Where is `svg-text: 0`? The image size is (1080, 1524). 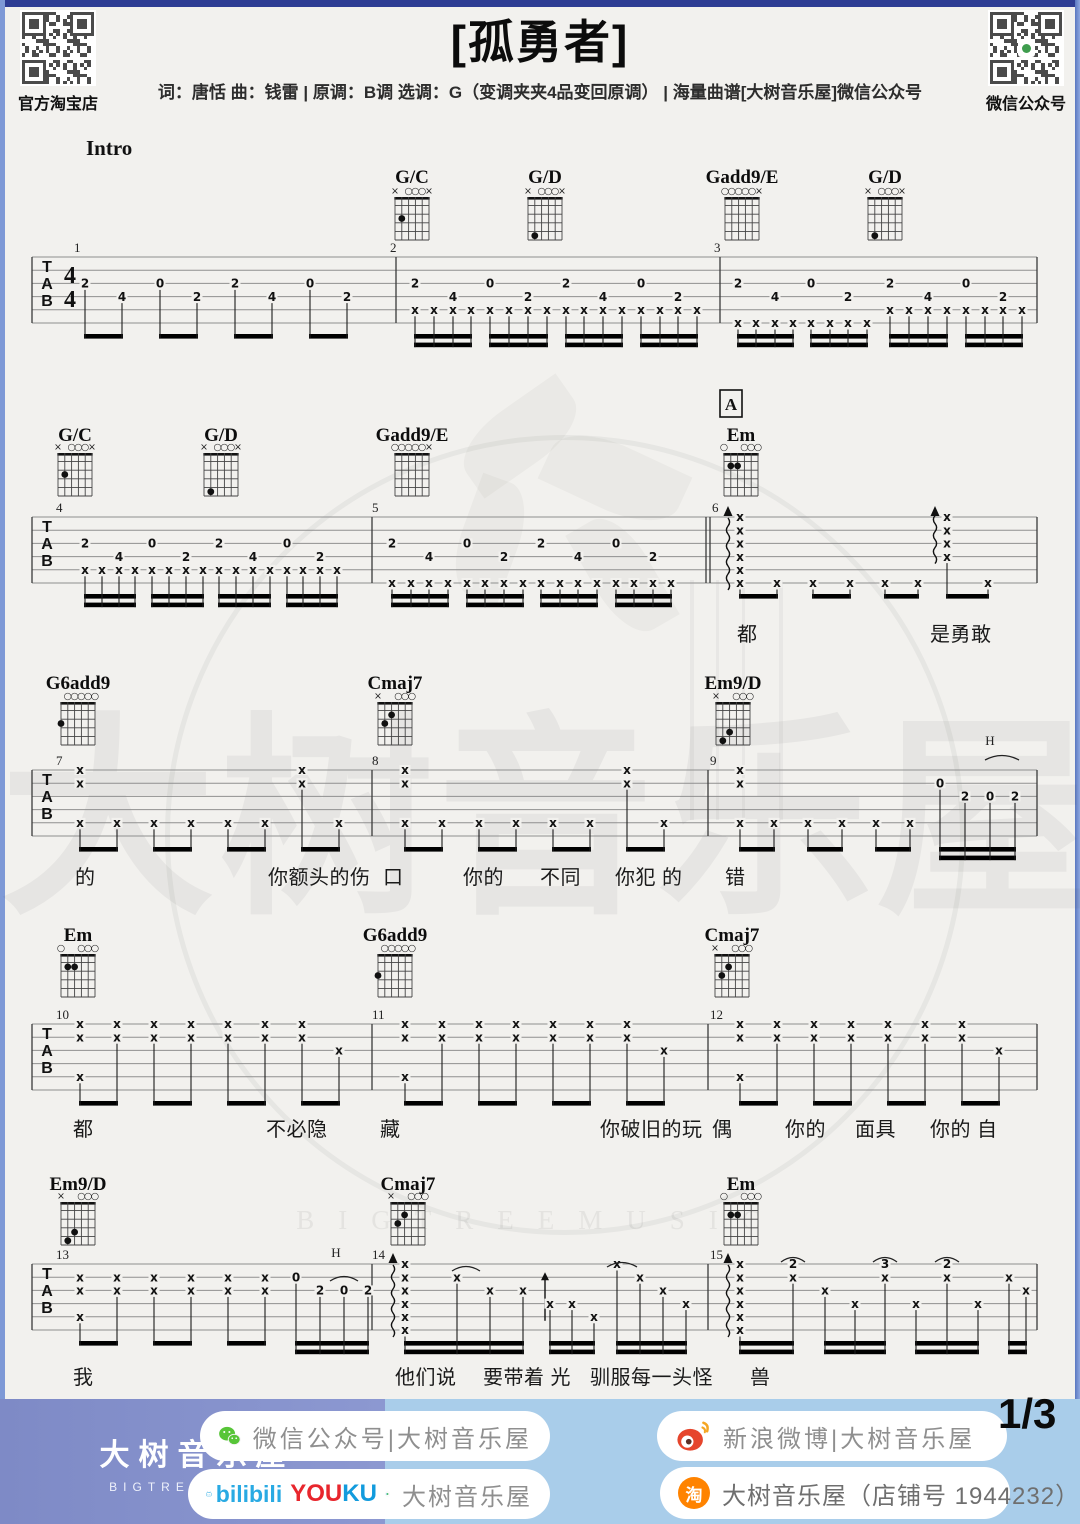
svg-text: 0 is located at coordinates (310, 284).